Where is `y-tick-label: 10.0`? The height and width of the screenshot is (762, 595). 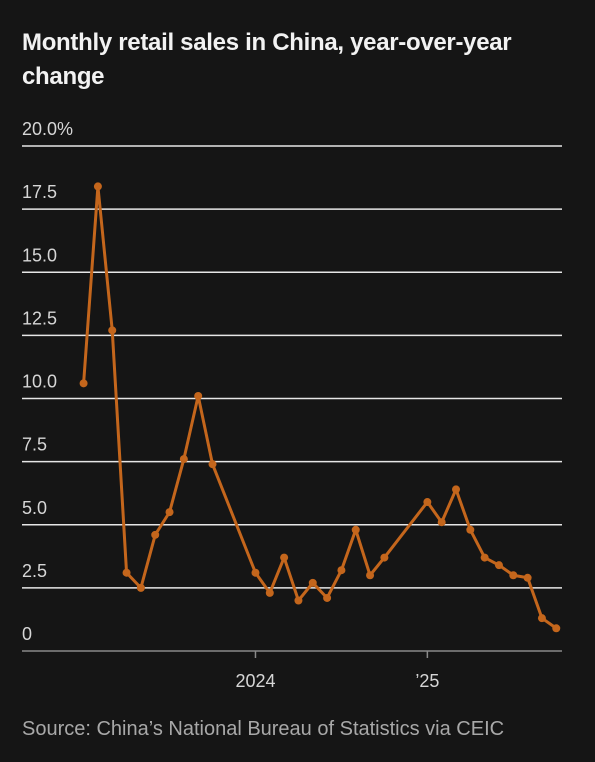
y-tick-label: 10.0 is located at coordinates (39, 382).